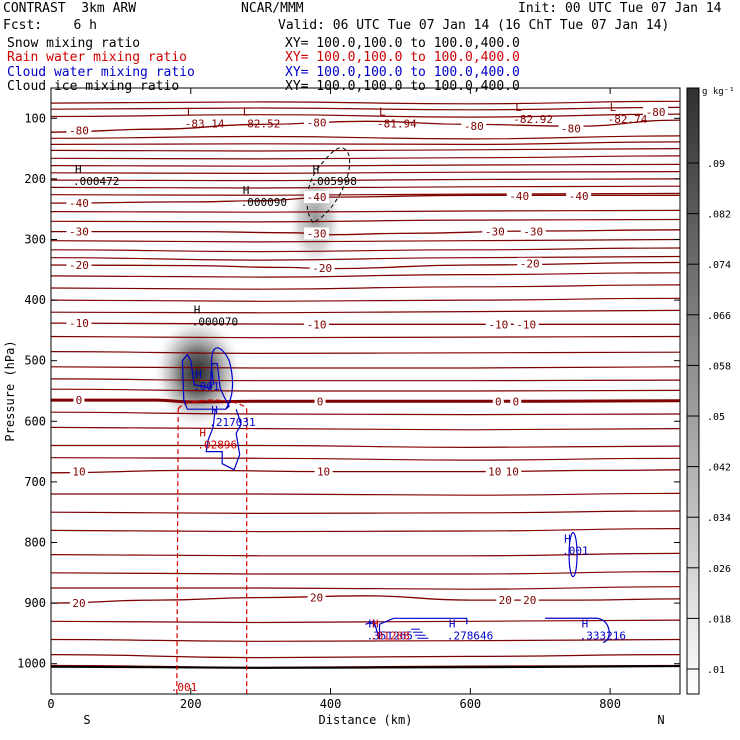 The width and height of the screenshot is (740, 740). I want to click on isotherm-label-7-2: 20, so click(505, 600).